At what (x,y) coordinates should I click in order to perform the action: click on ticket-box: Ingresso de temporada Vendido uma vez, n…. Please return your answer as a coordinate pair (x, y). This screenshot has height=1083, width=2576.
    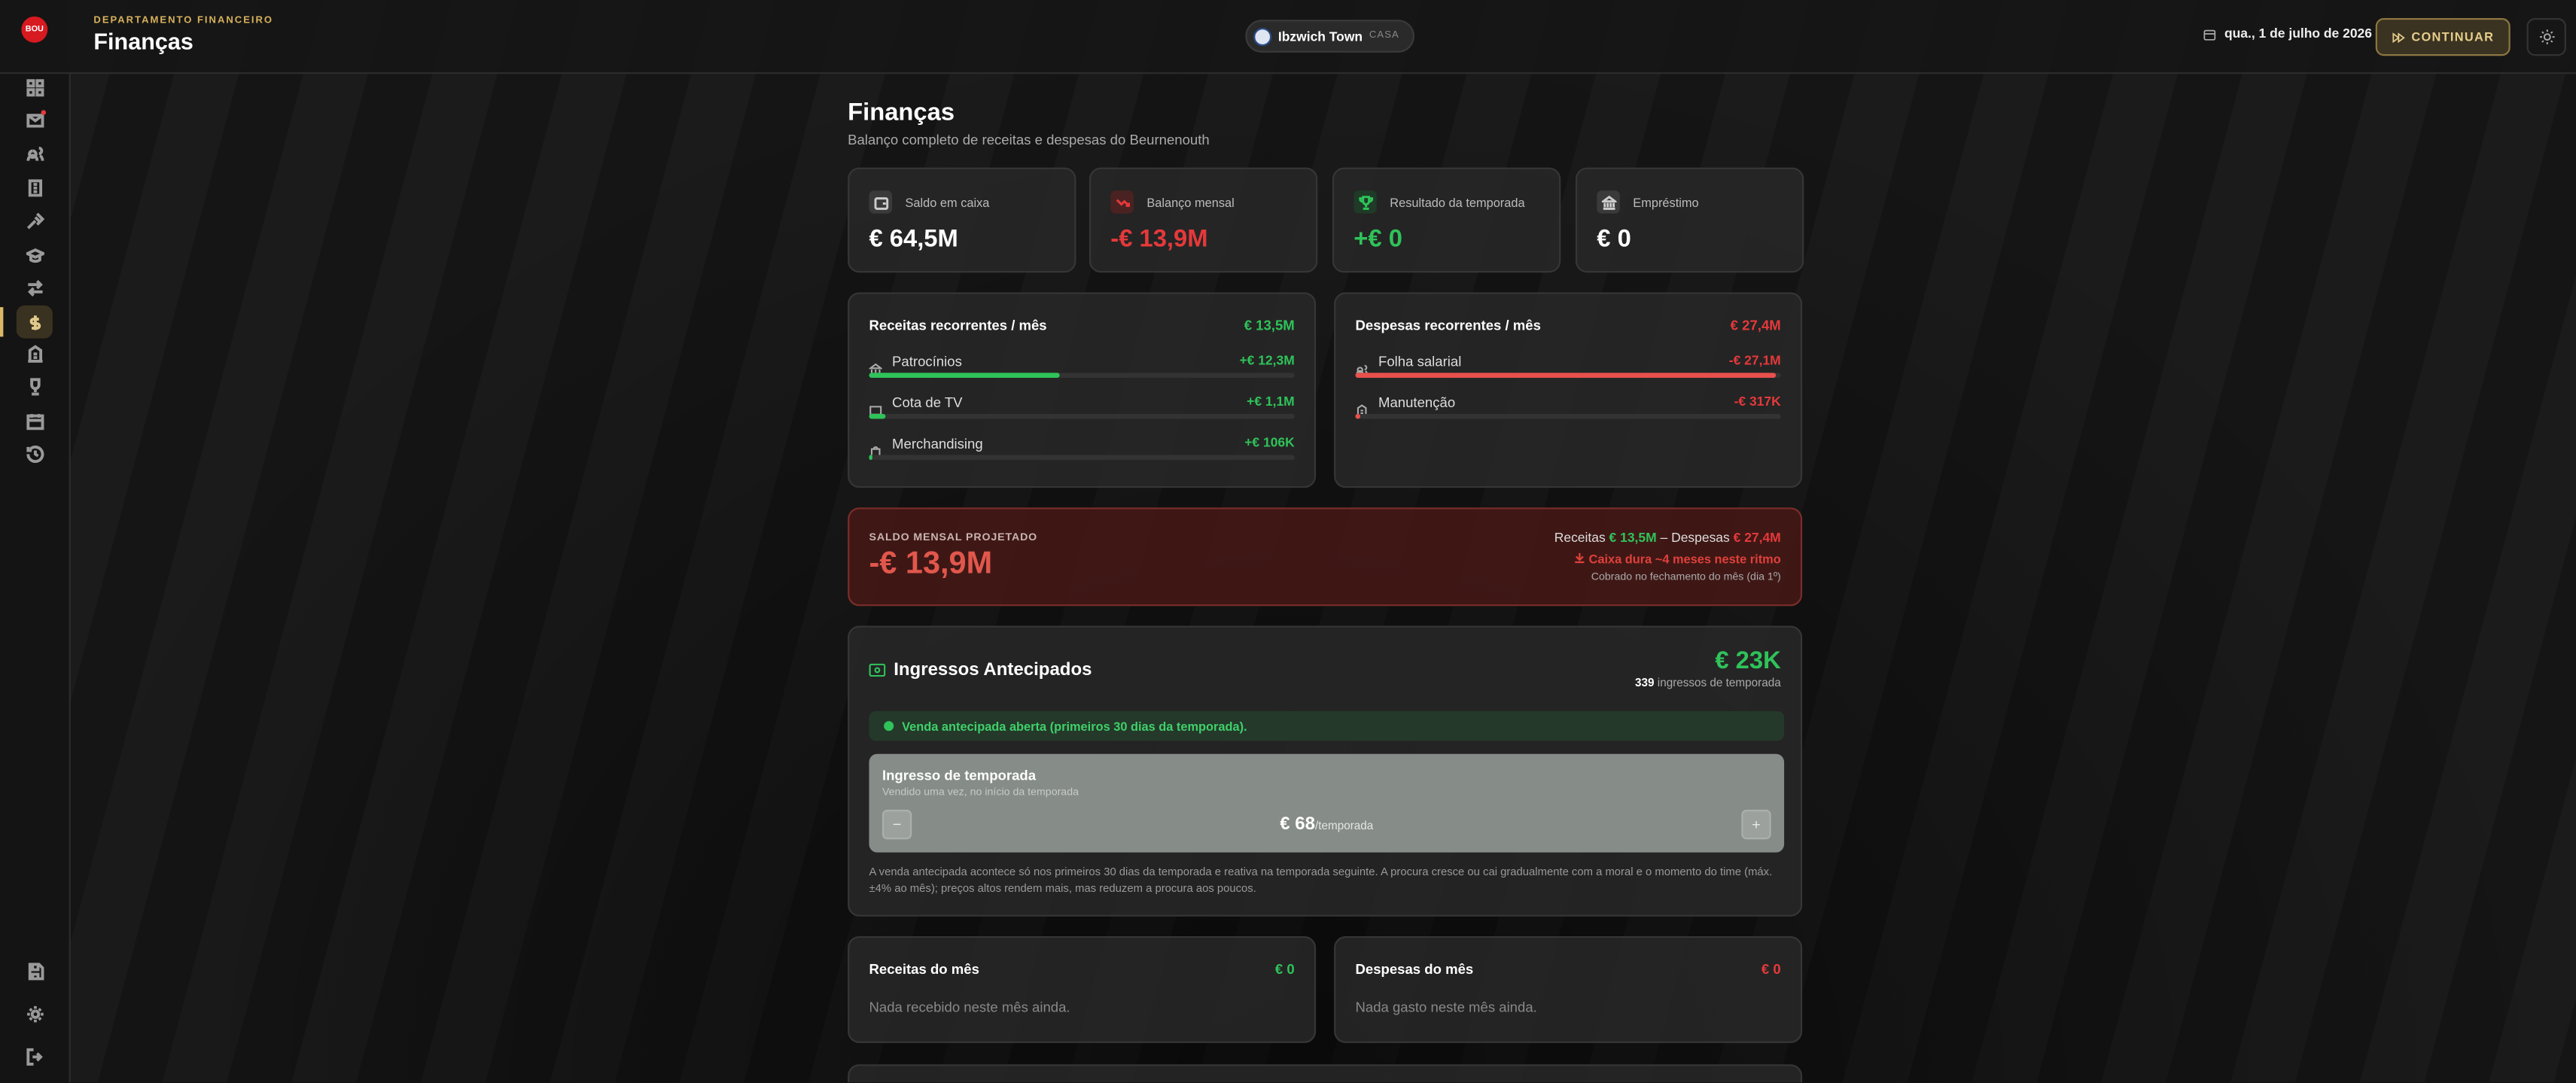
    Looking at the image, I should click on (1327, 803).